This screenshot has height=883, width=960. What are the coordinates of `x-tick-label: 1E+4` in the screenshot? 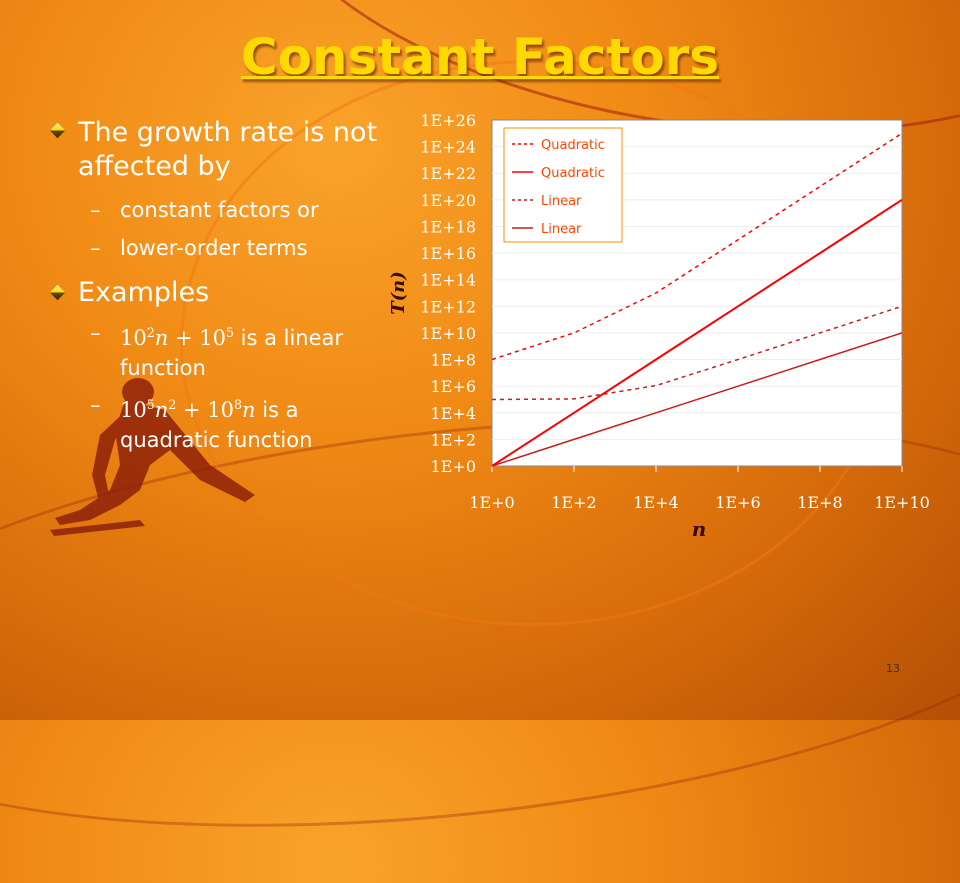 It's located at (655, 502).